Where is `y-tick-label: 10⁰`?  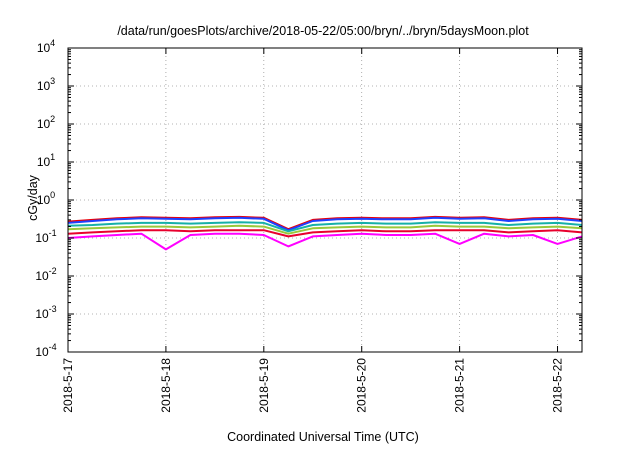
y-tick-label: 10⁰ is located at coordinates (46, 198).